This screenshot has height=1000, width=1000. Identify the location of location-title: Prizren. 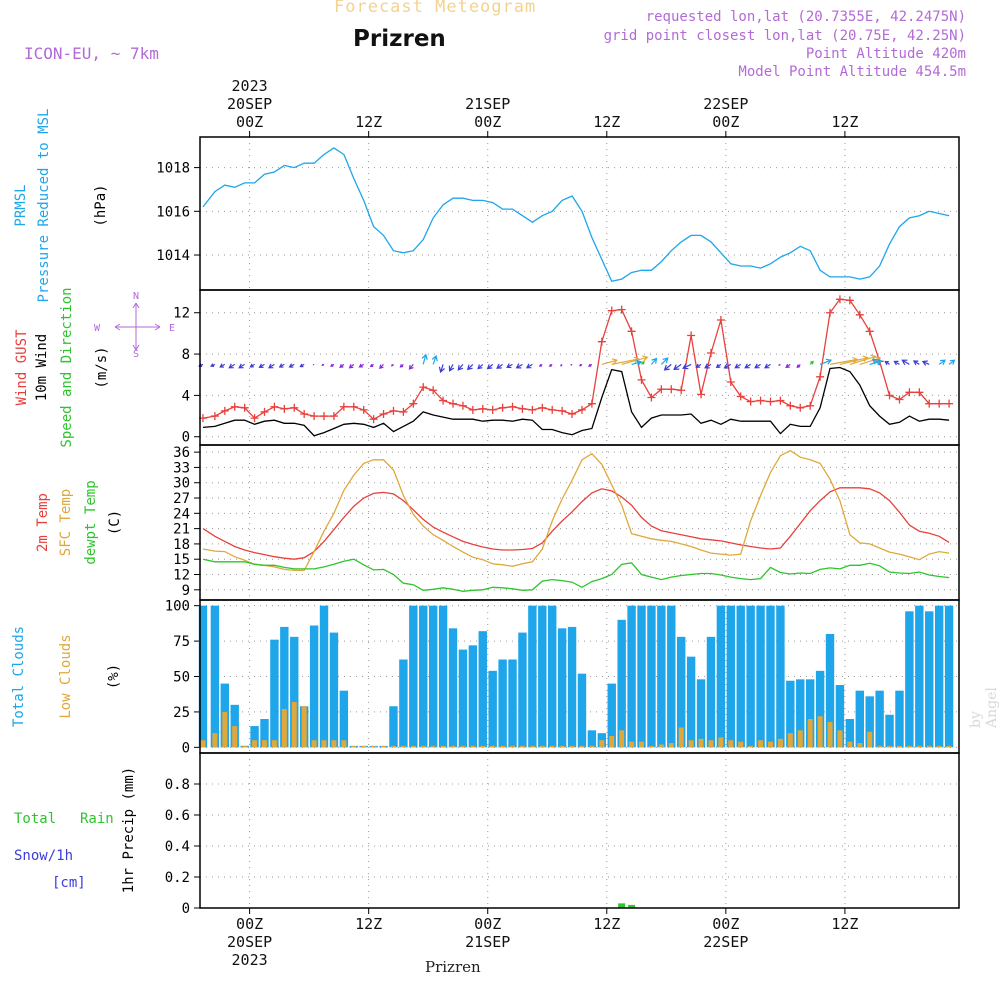
(399, 39).